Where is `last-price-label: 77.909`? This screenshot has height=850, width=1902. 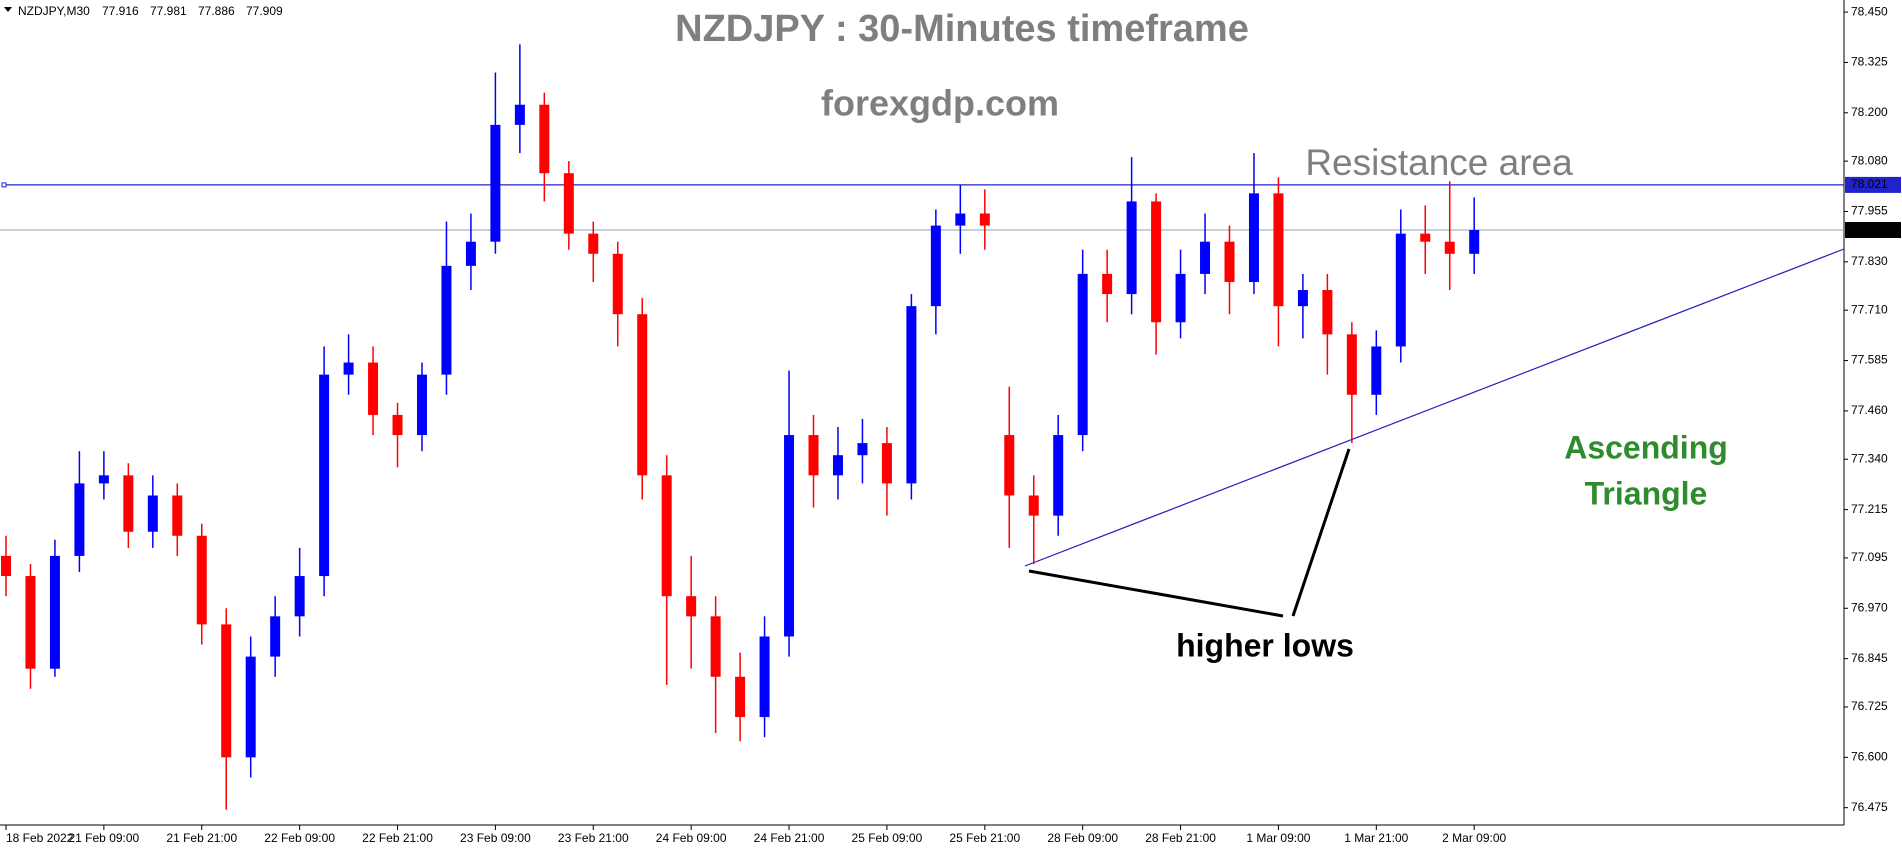
last-price-label: 77.909 is located at coordinates (1869, 229).